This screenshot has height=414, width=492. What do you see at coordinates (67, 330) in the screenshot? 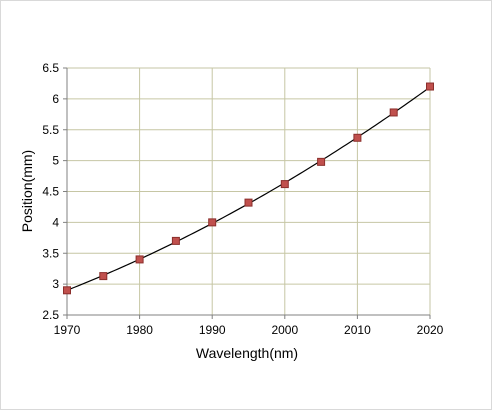
I see `x-tick-label: 1970` at bounding box center [67, 330].